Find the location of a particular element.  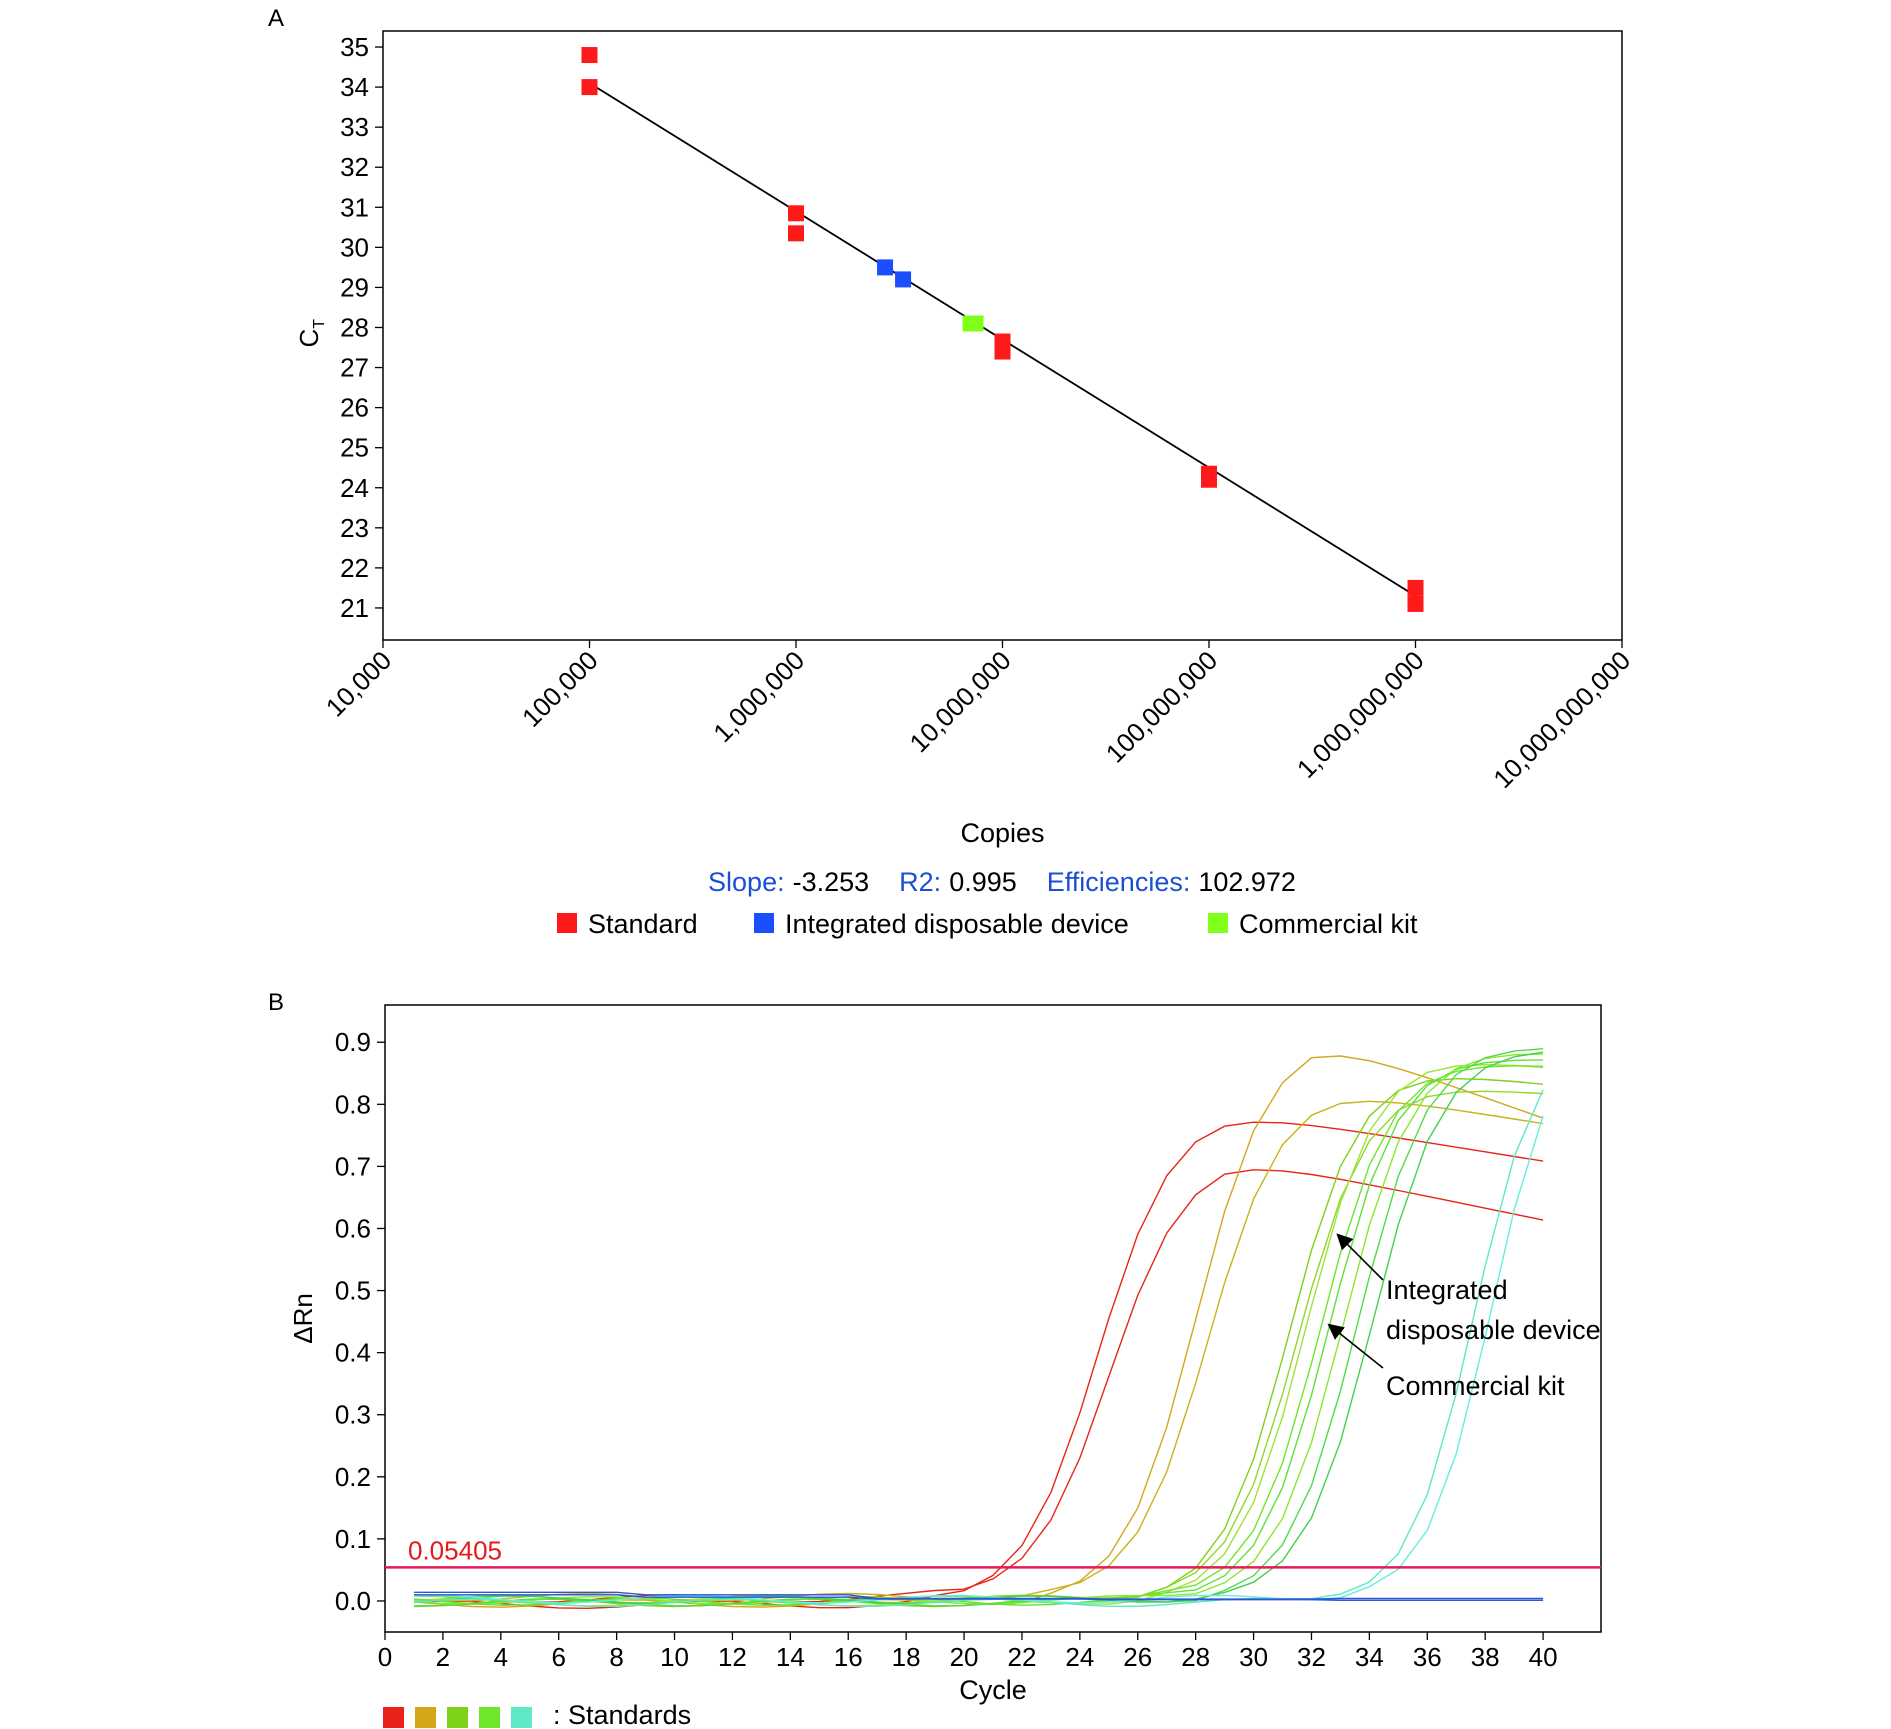

x-tick-label-a: 100,000 is located at coordinates (560, 689).